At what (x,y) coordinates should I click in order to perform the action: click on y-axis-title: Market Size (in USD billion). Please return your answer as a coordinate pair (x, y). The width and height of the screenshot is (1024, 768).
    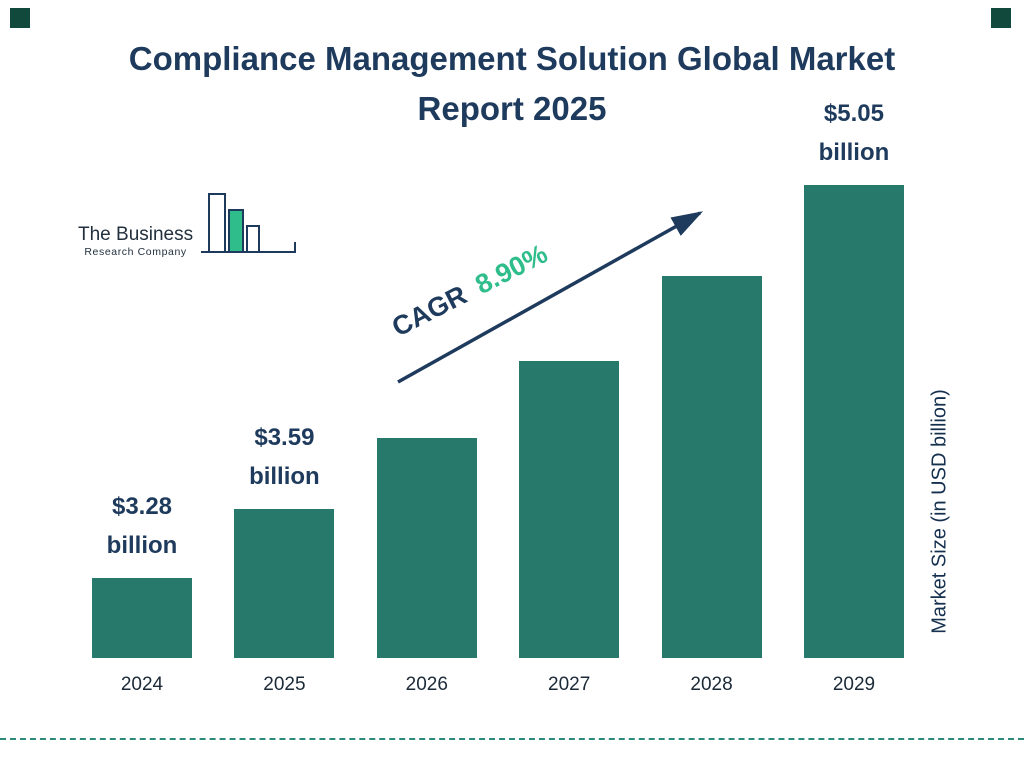
    Looking at the image, I should click on (939, 511).